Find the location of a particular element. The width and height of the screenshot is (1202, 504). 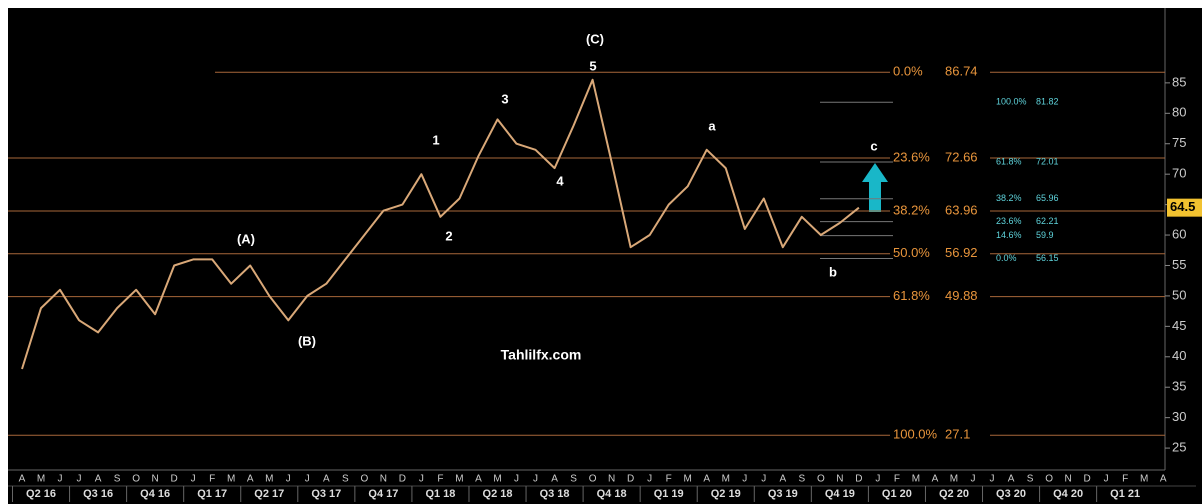

y-tick-label: 60 is located at coordinates (1179, 233).